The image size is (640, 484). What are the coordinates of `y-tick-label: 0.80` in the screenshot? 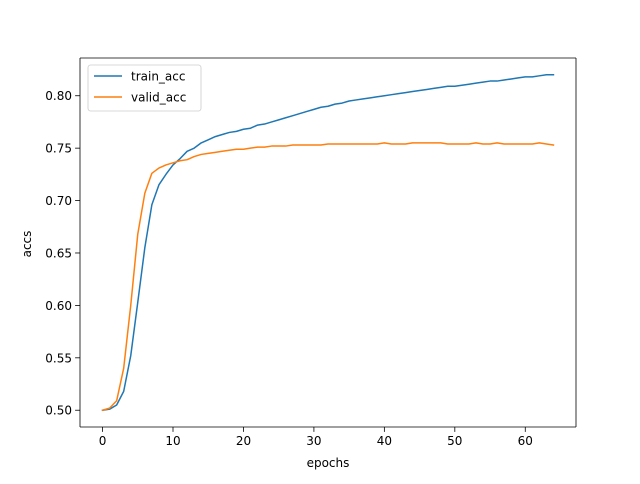 It's located at (58, 96).